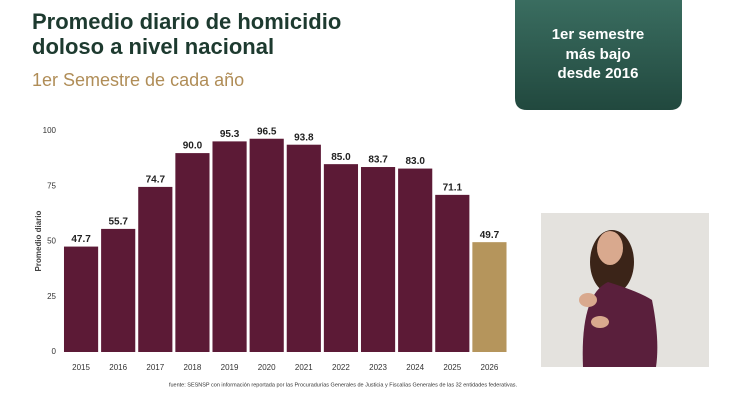  Describe the element at coordinates (54, 351) in the screenshot. I see `y-tick-label: 0` at that location.